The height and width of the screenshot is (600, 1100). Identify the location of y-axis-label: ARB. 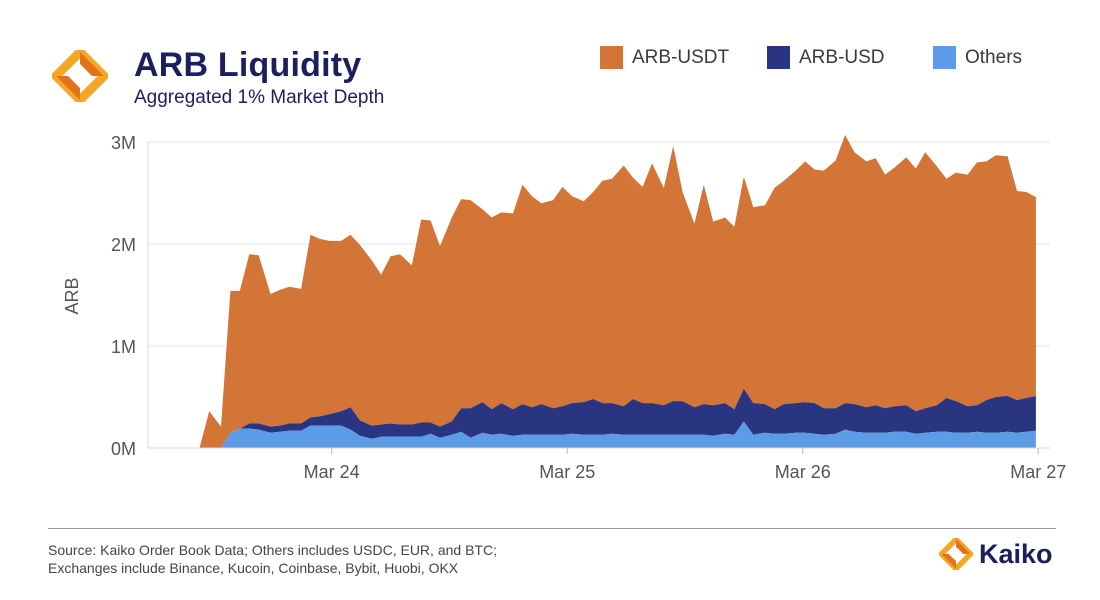
(72, 295).